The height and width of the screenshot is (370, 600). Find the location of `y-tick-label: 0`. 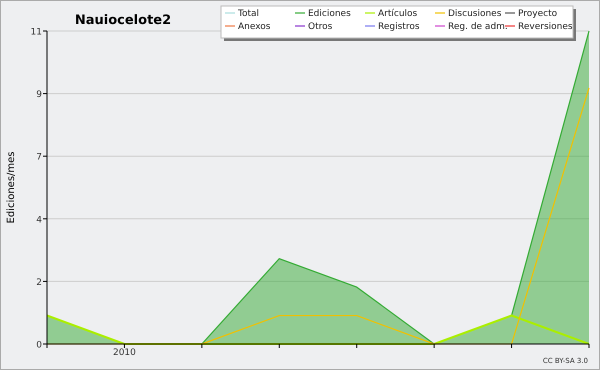

y-tick-label: 0 is located at coordinates (39, 345).